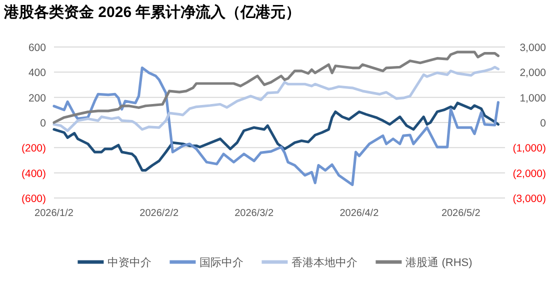 The height and width of the screenshot is (308, 550). I want to click on y-tick-label: (200), so click(33, 148).